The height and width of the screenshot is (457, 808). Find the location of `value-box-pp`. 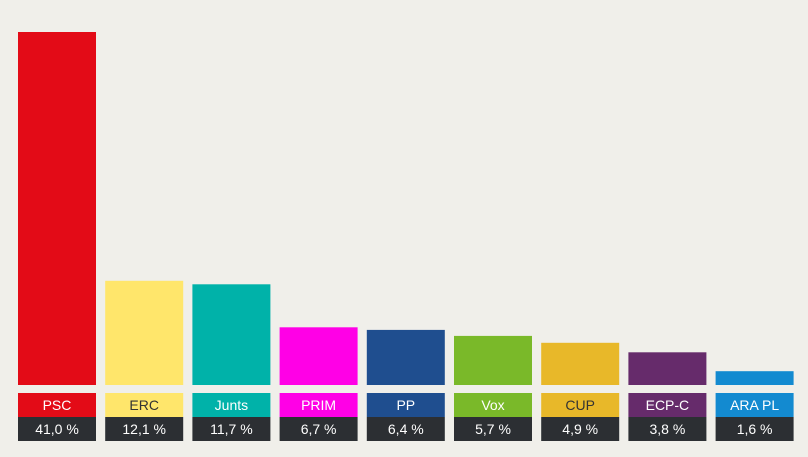

value-box-pp is located at coordinates (405, 429).